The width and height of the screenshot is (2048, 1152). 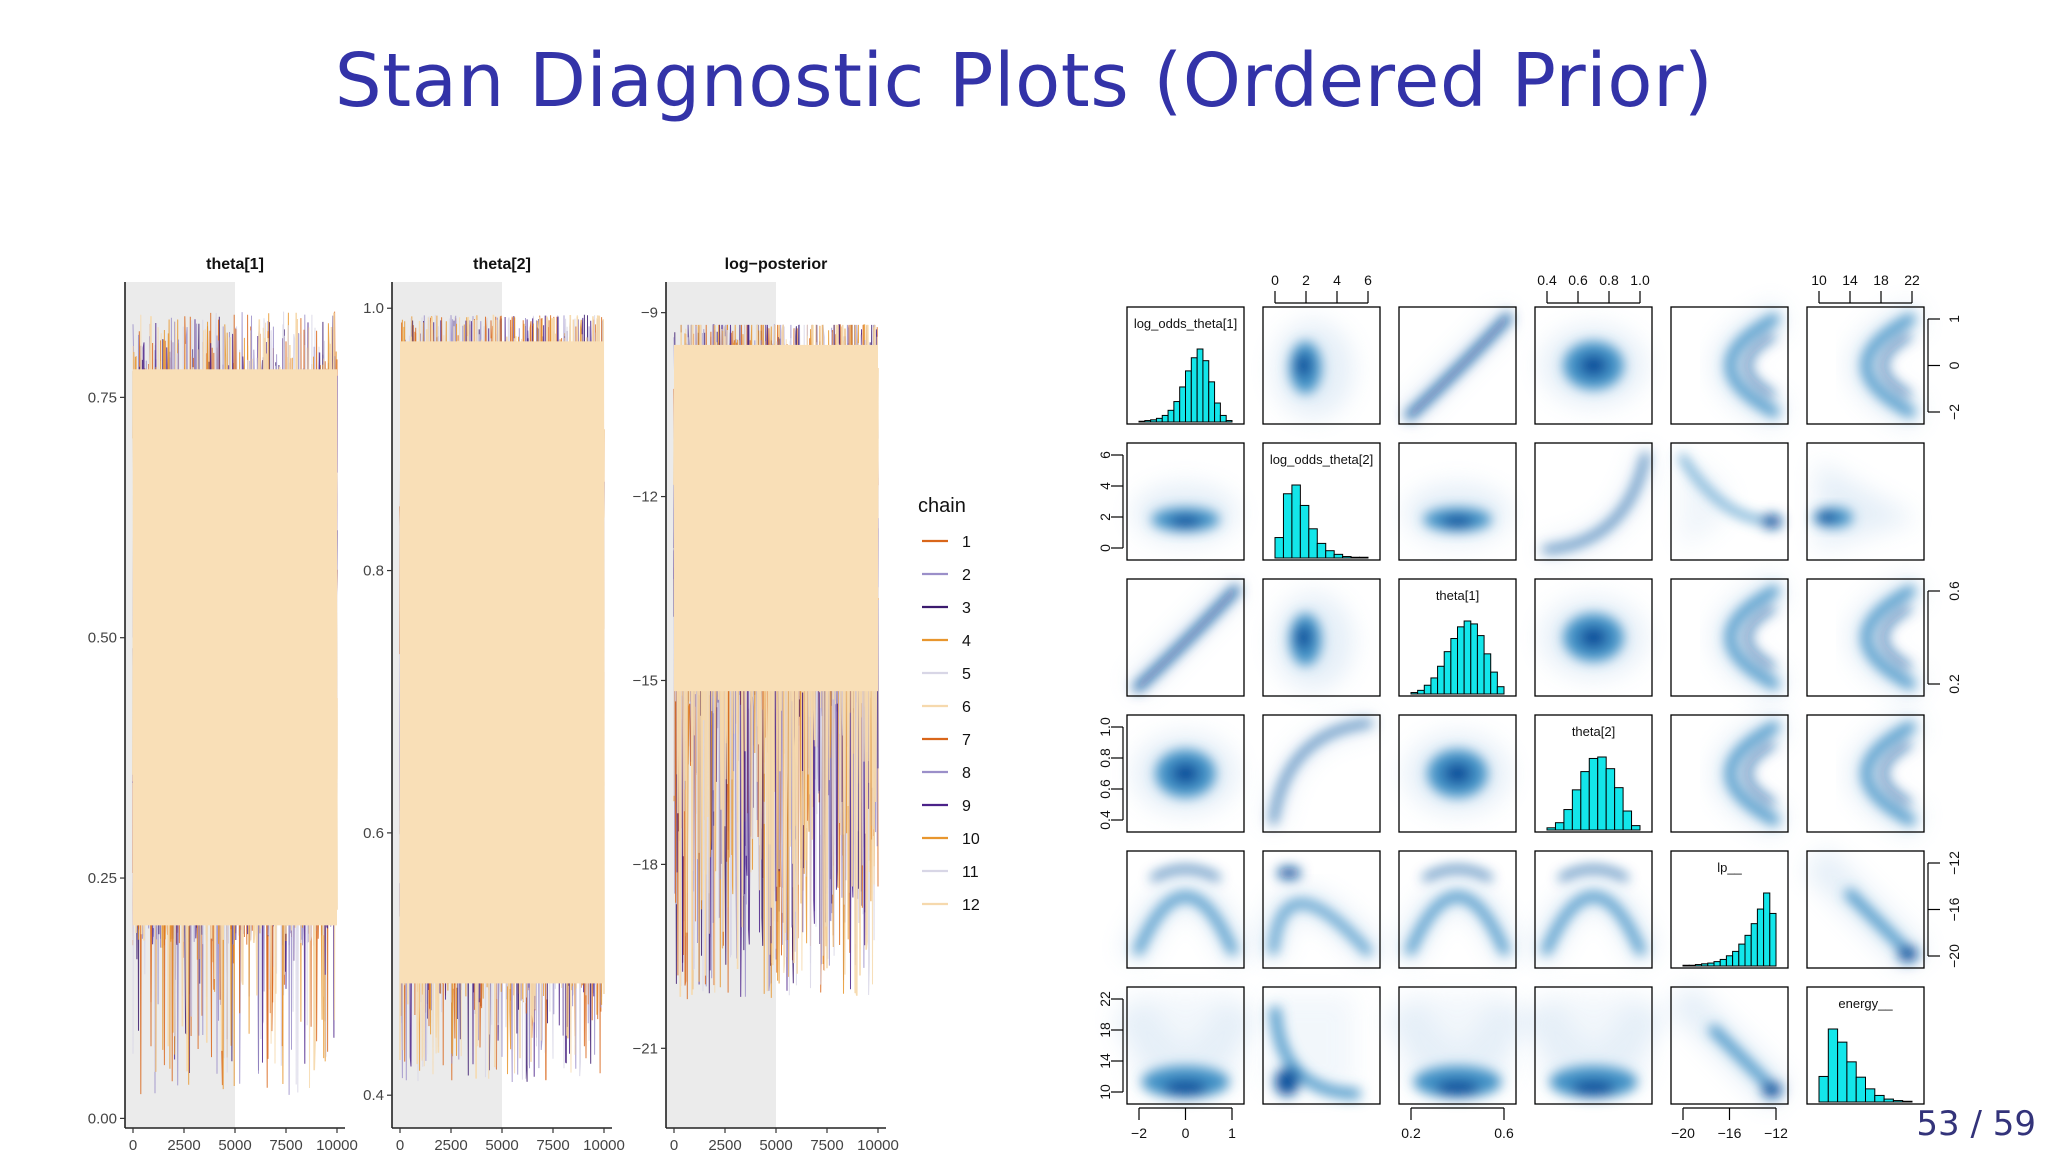 I want to click on axis-tick-label: −12, so click(x=1776, y=1133).